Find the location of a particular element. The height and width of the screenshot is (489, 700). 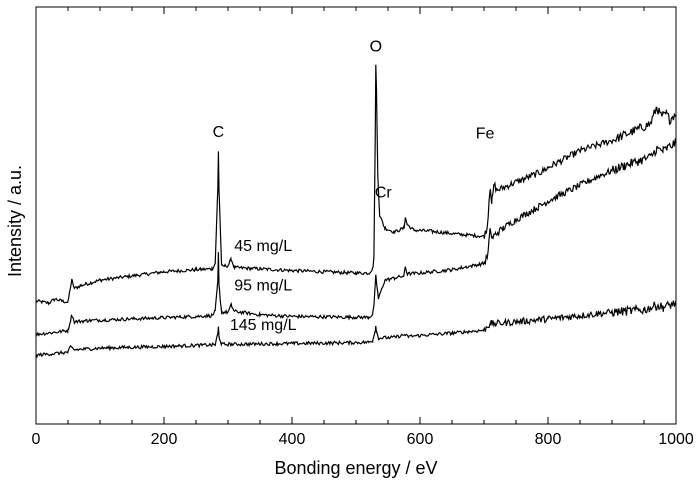

series-label: 45 mg/L is located at coordinates (263, 246).